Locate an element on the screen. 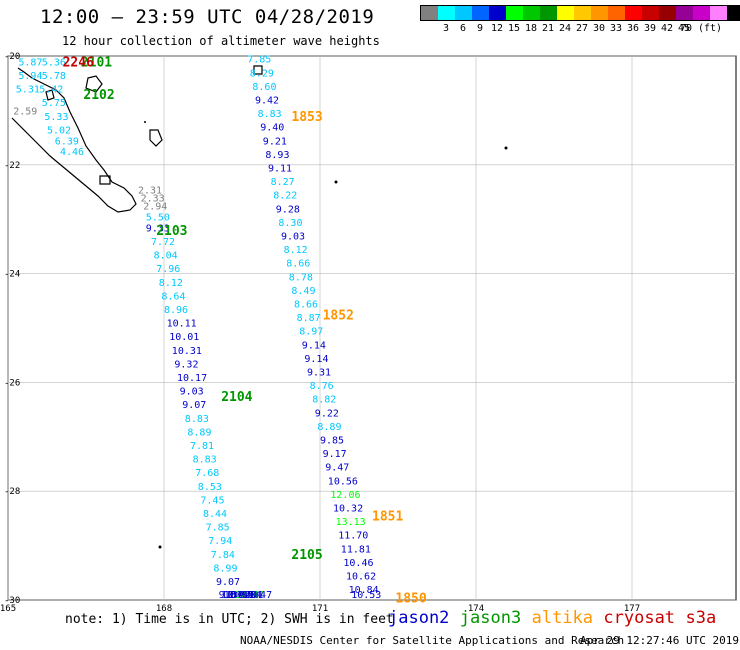 The height and width of the screenshot is (650, 740). wave-height-value: 5.36 is located at coordinates (54, 62).